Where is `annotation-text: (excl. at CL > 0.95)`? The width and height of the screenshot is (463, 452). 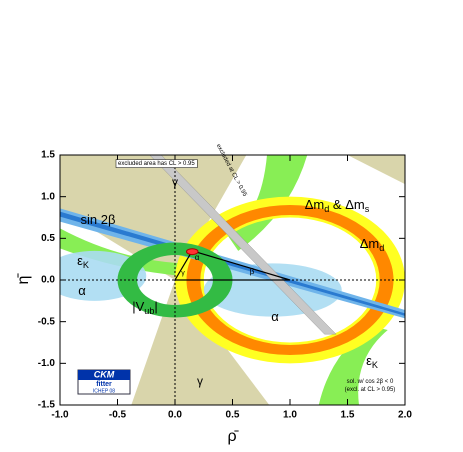
annotation-text: (excl. at CL > 0.95) is located at coordinates (370, 390).